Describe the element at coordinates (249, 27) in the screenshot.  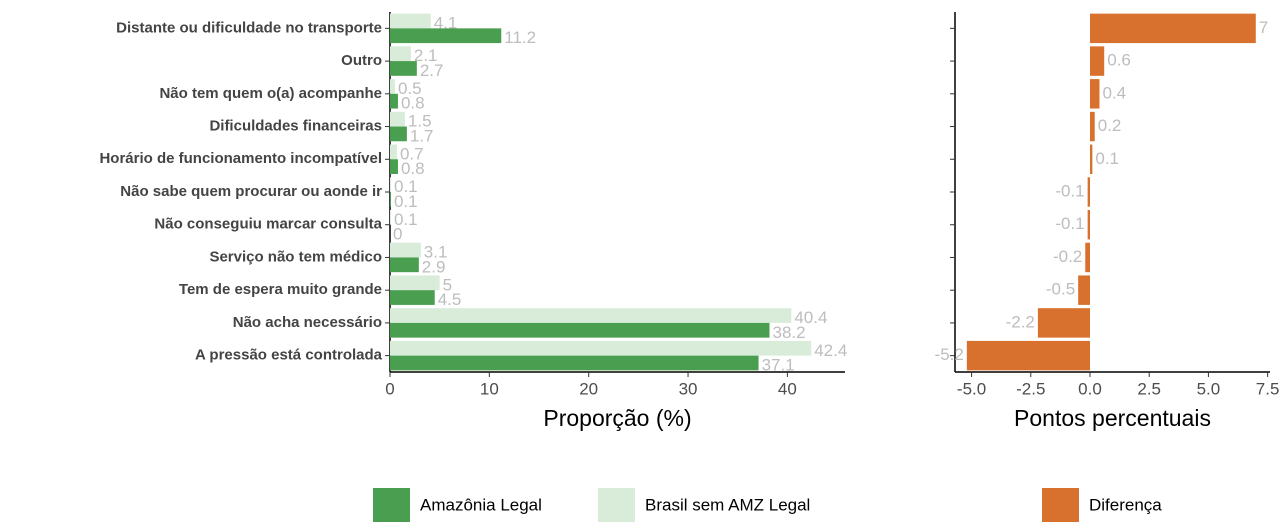
I see `category-label: Distante ou dificuldade no transporte` at that location.